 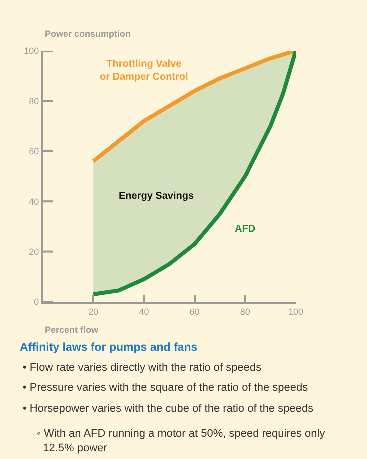 What do you see at coordinates (156, 196) in the screenshot?
I see `annotation: Energy Savings` at bounding box center [156, 196].